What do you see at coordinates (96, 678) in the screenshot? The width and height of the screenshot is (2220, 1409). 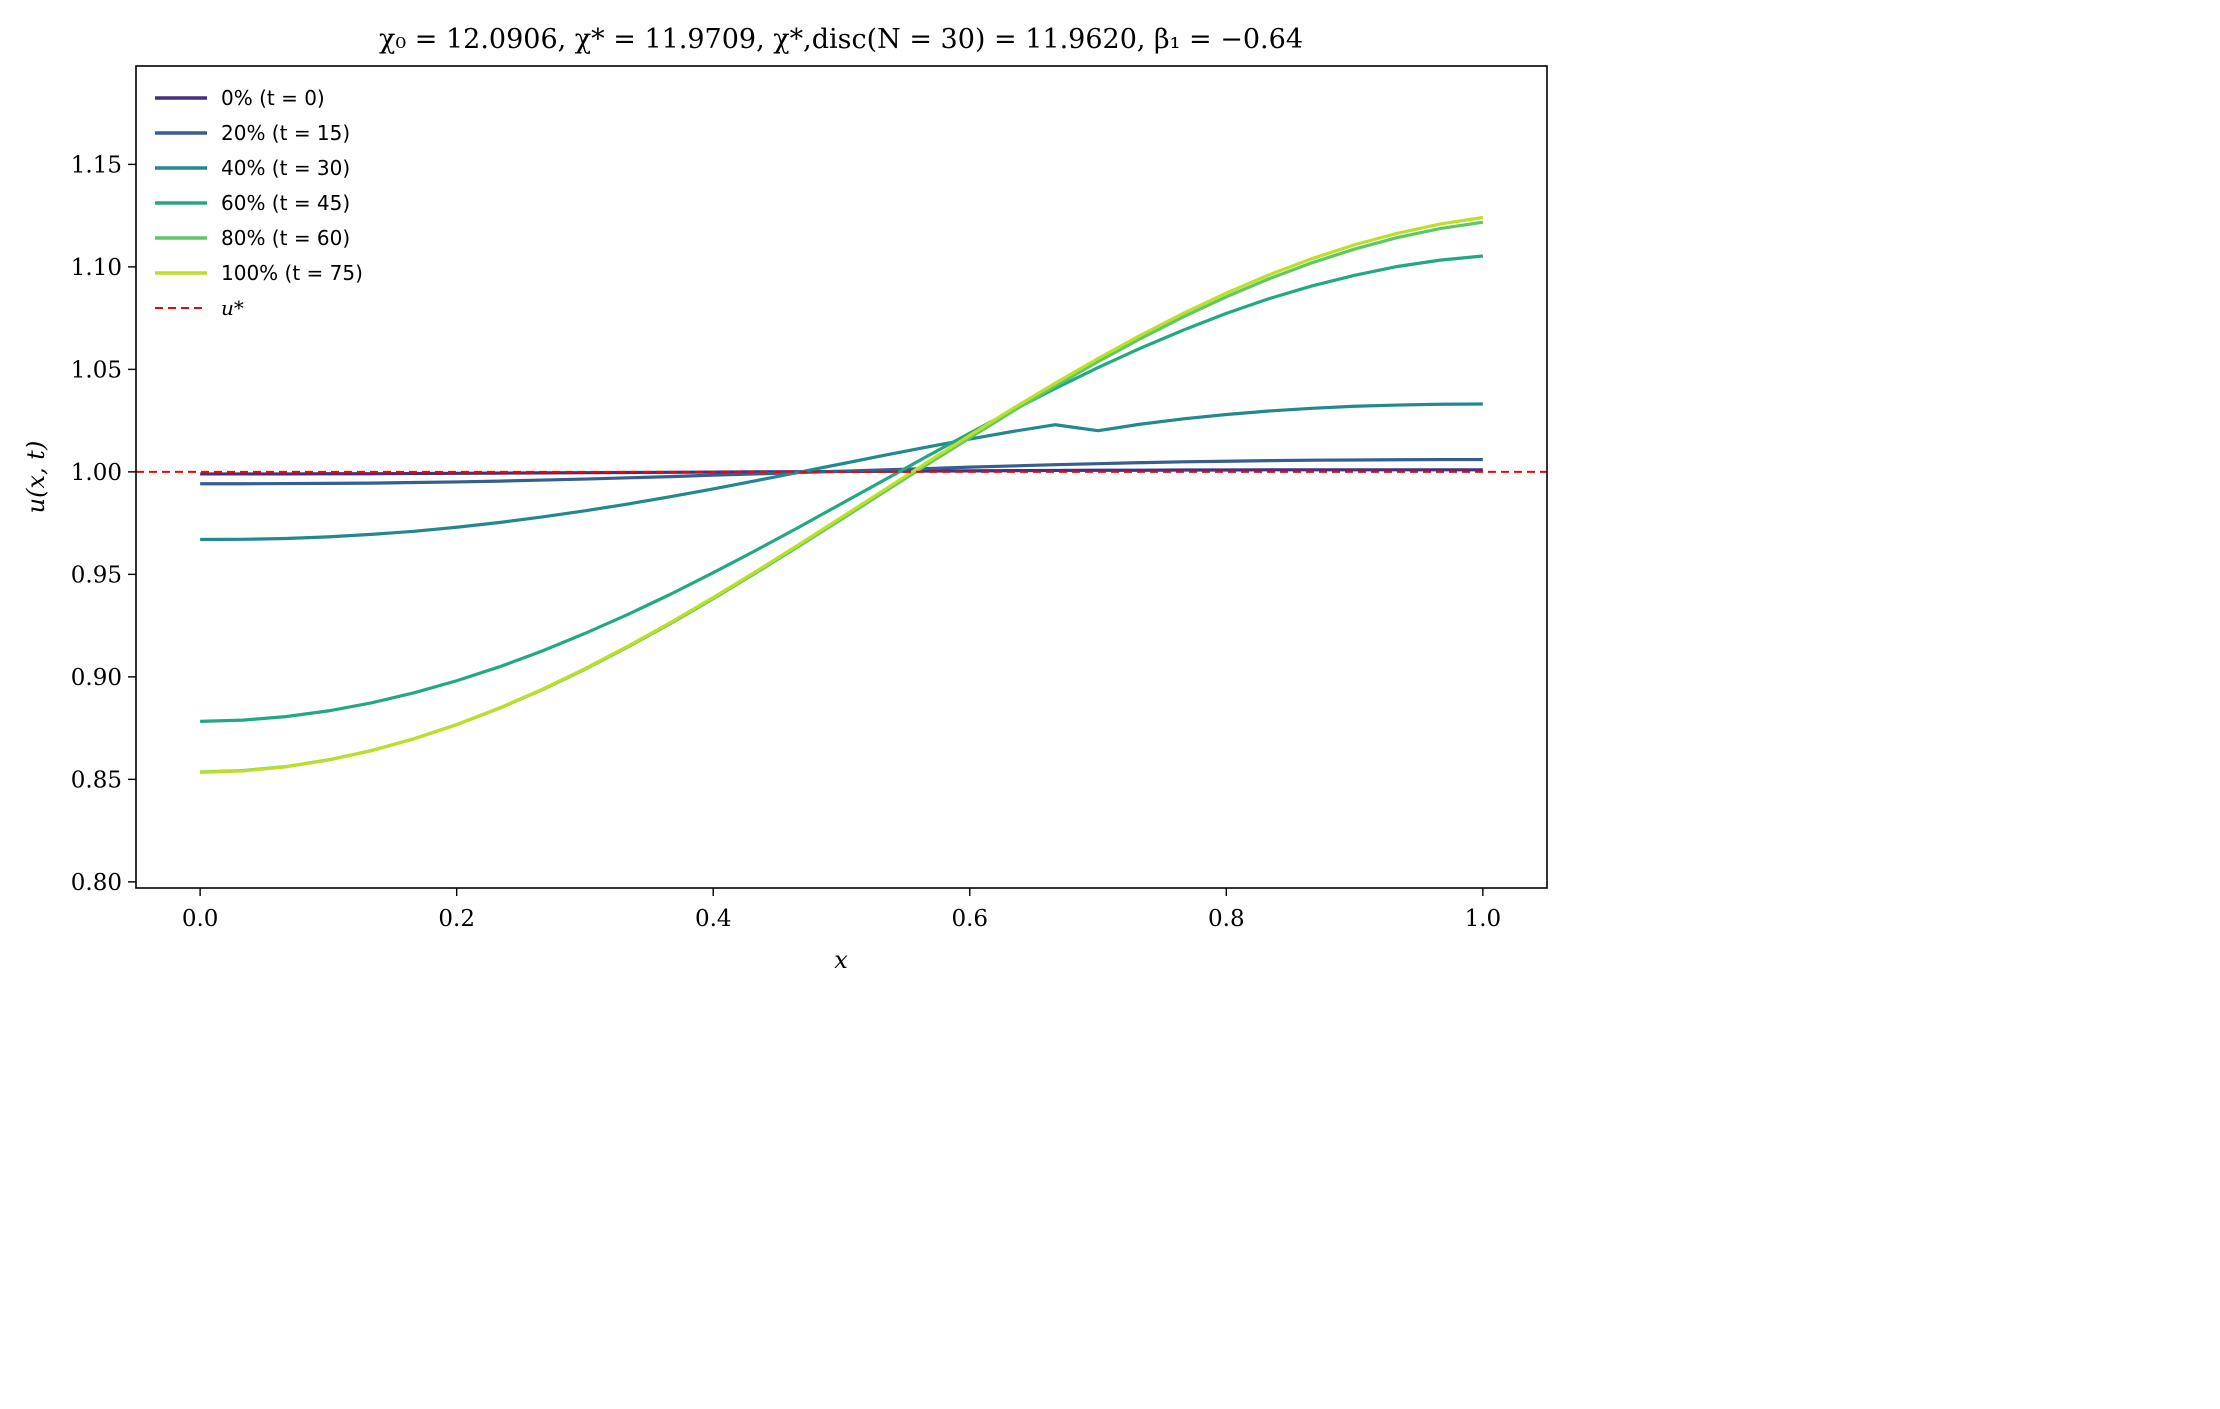 I see `y-tick-label: 0.90` at bounding box center [96, 678].